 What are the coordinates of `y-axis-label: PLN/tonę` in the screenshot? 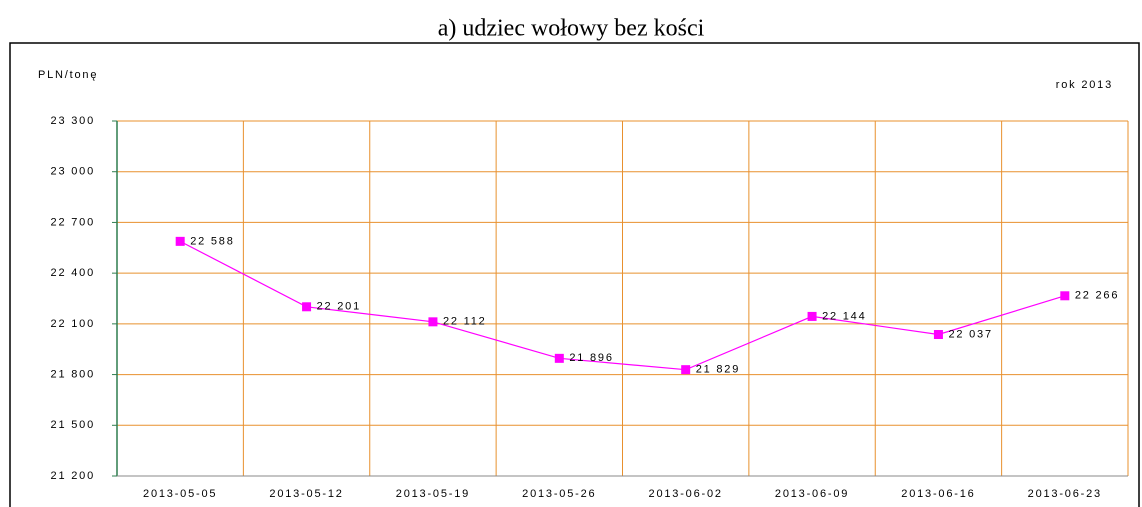 It's located at (68, 75).